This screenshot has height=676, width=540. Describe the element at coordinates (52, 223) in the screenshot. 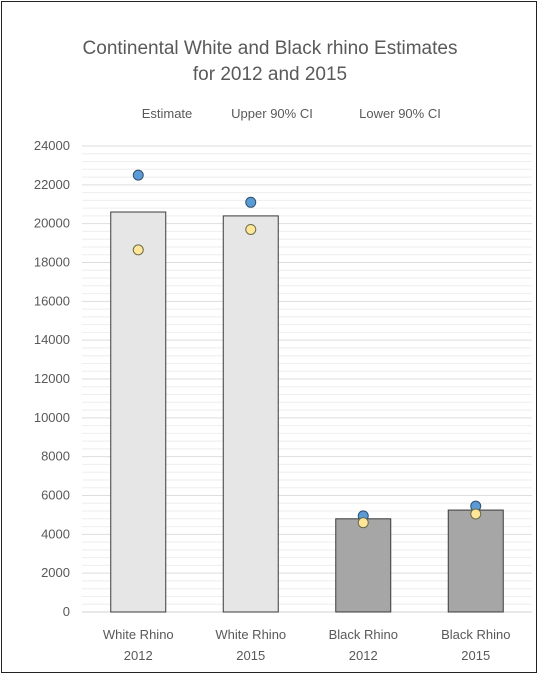

I see `y-tick-label: 20000` at that location.